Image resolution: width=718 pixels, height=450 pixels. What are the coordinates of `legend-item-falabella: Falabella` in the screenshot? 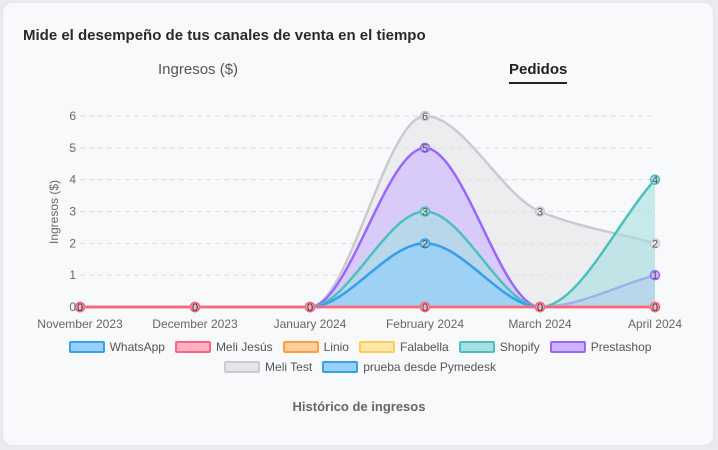 It's located at (403, 347).